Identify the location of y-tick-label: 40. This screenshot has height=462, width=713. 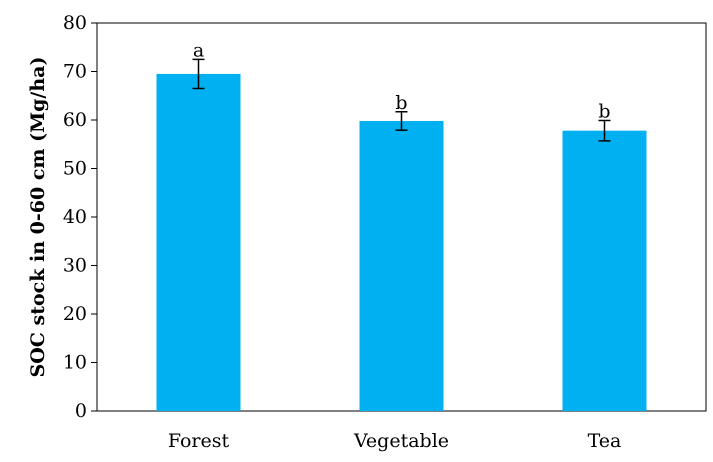
(75, 217).